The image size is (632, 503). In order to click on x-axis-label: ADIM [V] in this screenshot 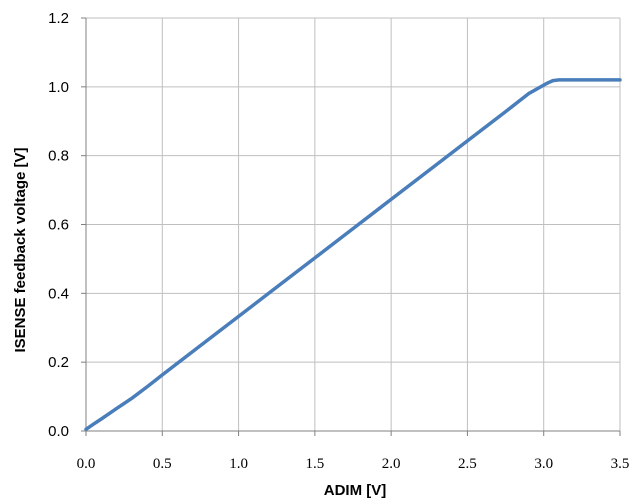, I will do `click(355, 490)`.